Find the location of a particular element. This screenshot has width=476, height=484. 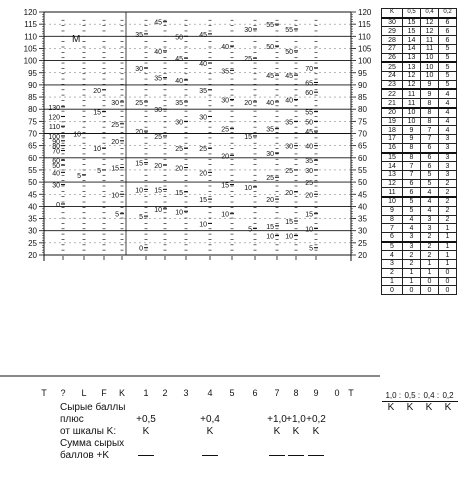

k-table-row: 15 8 6 3 is located at coordinates (419, 157).